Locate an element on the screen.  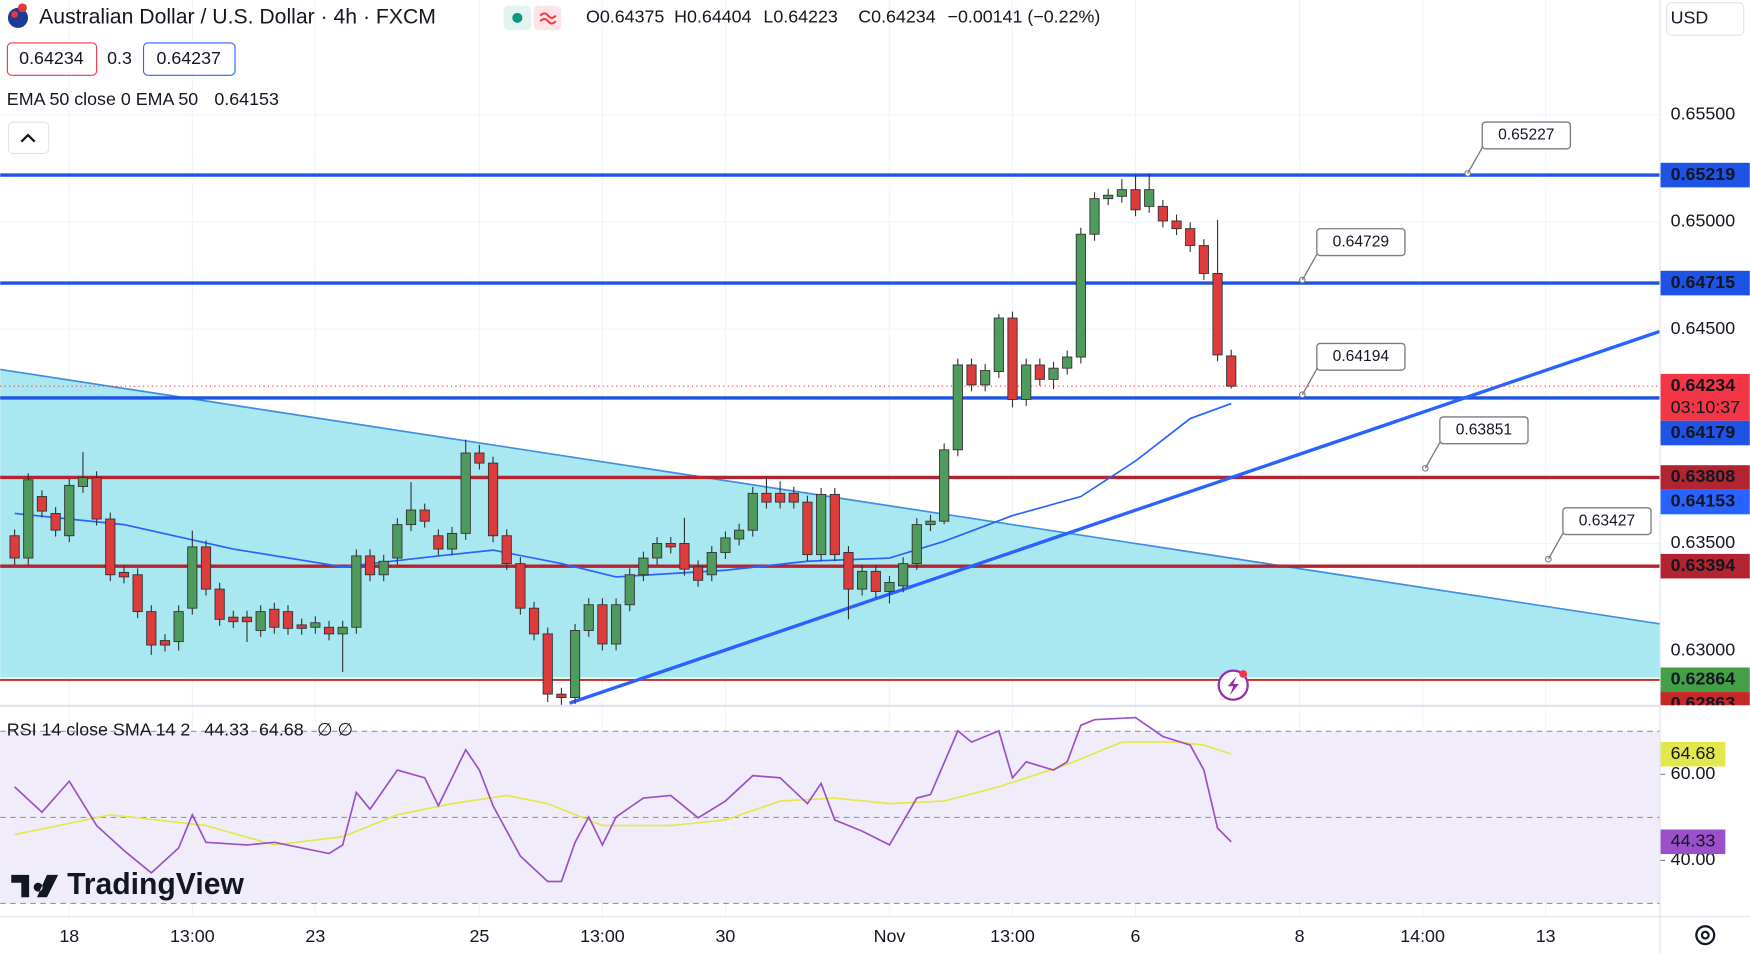
alert-dot is located at coordinates (1243, 674).